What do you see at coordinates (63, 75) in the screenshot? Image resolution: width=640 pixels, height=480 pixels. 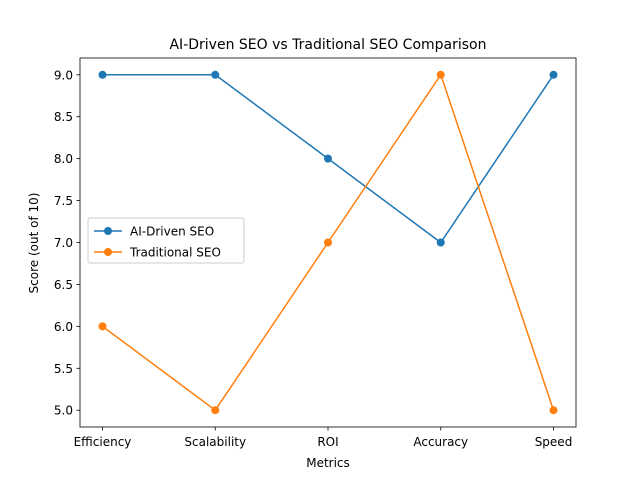 I see `y-tick-label: 9.0` at bounding box center [63, 75].